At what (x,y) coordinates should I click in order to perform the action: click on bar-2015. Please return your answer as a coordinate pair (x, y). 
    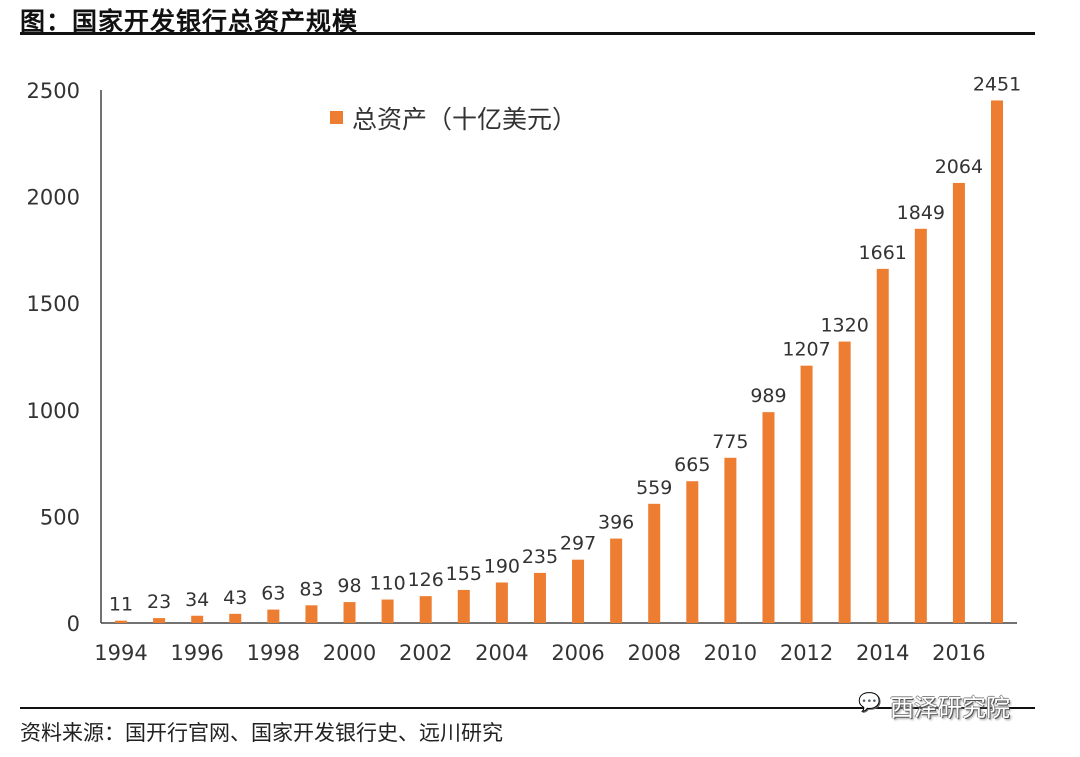
    Looking at the image, I should click on (920, 425).